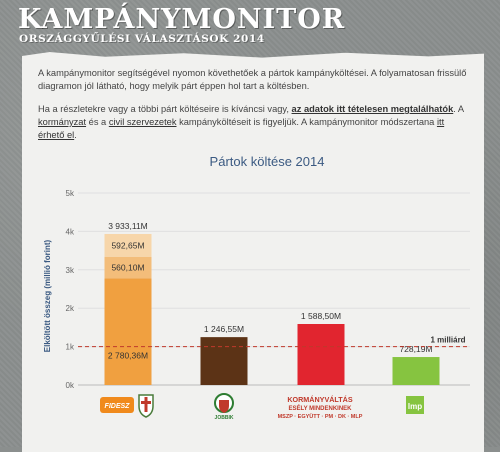 Image resolution: width=500 pixels, height=452 pixels. What do you see at coordinates (142, 122) in the screenshot?
I see `civil-organizations-link: civil szervezetek` at bounding box center [142, 122].